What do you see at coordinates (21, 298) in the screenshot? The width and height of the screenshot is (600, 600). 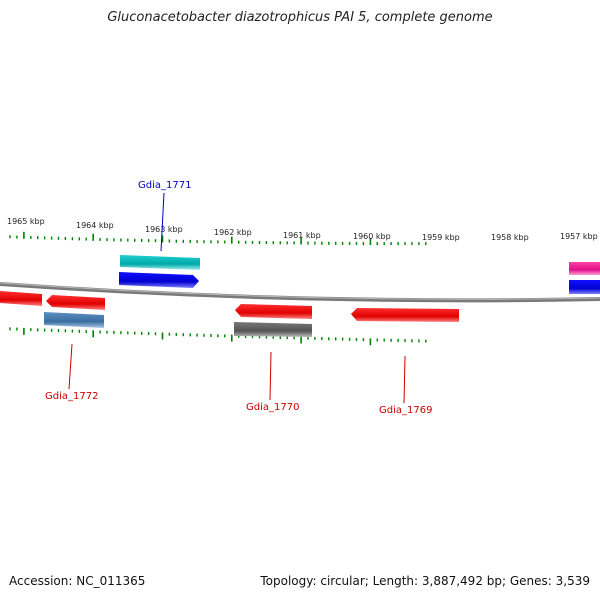 I see `feature-red-left` at bounding box center [21, 298].